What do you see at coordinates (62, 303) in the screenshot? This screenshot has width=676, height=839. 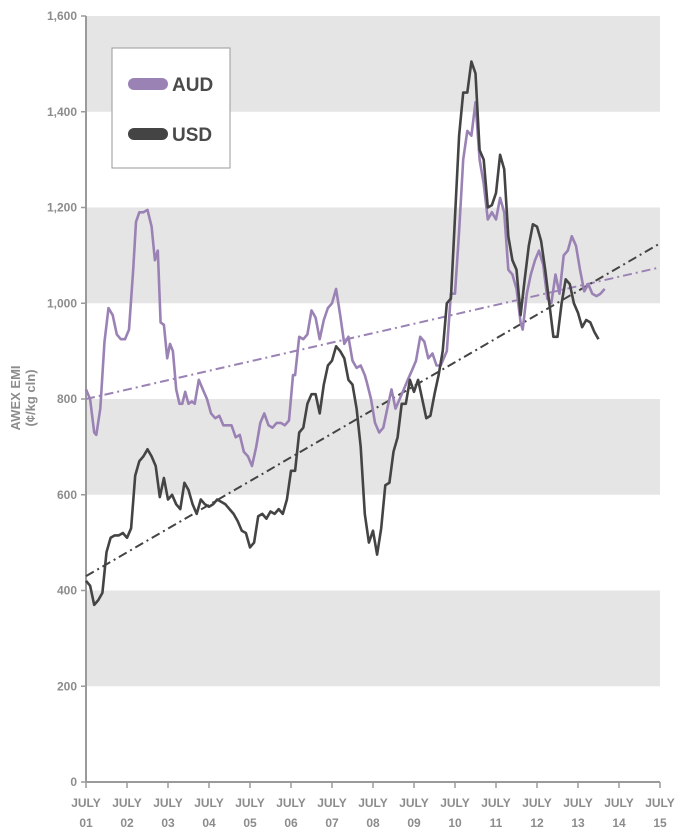 I see `y-tick-label: 1,000` at bounding box center [62, 303].